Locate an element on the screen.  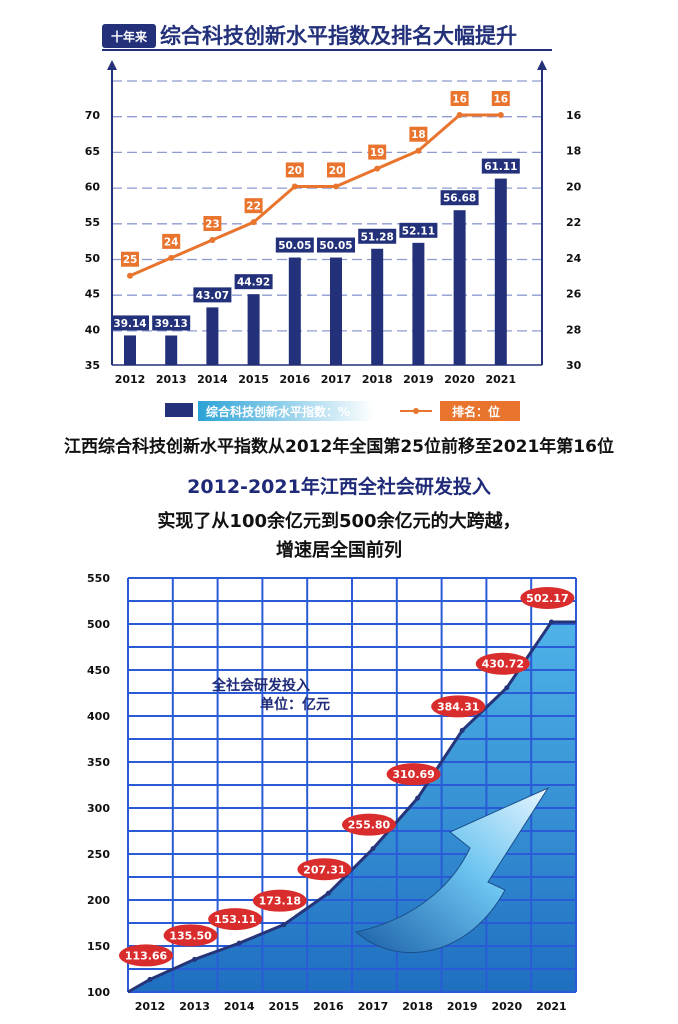
chart1-rank-line is located at coordinates (315, 195).